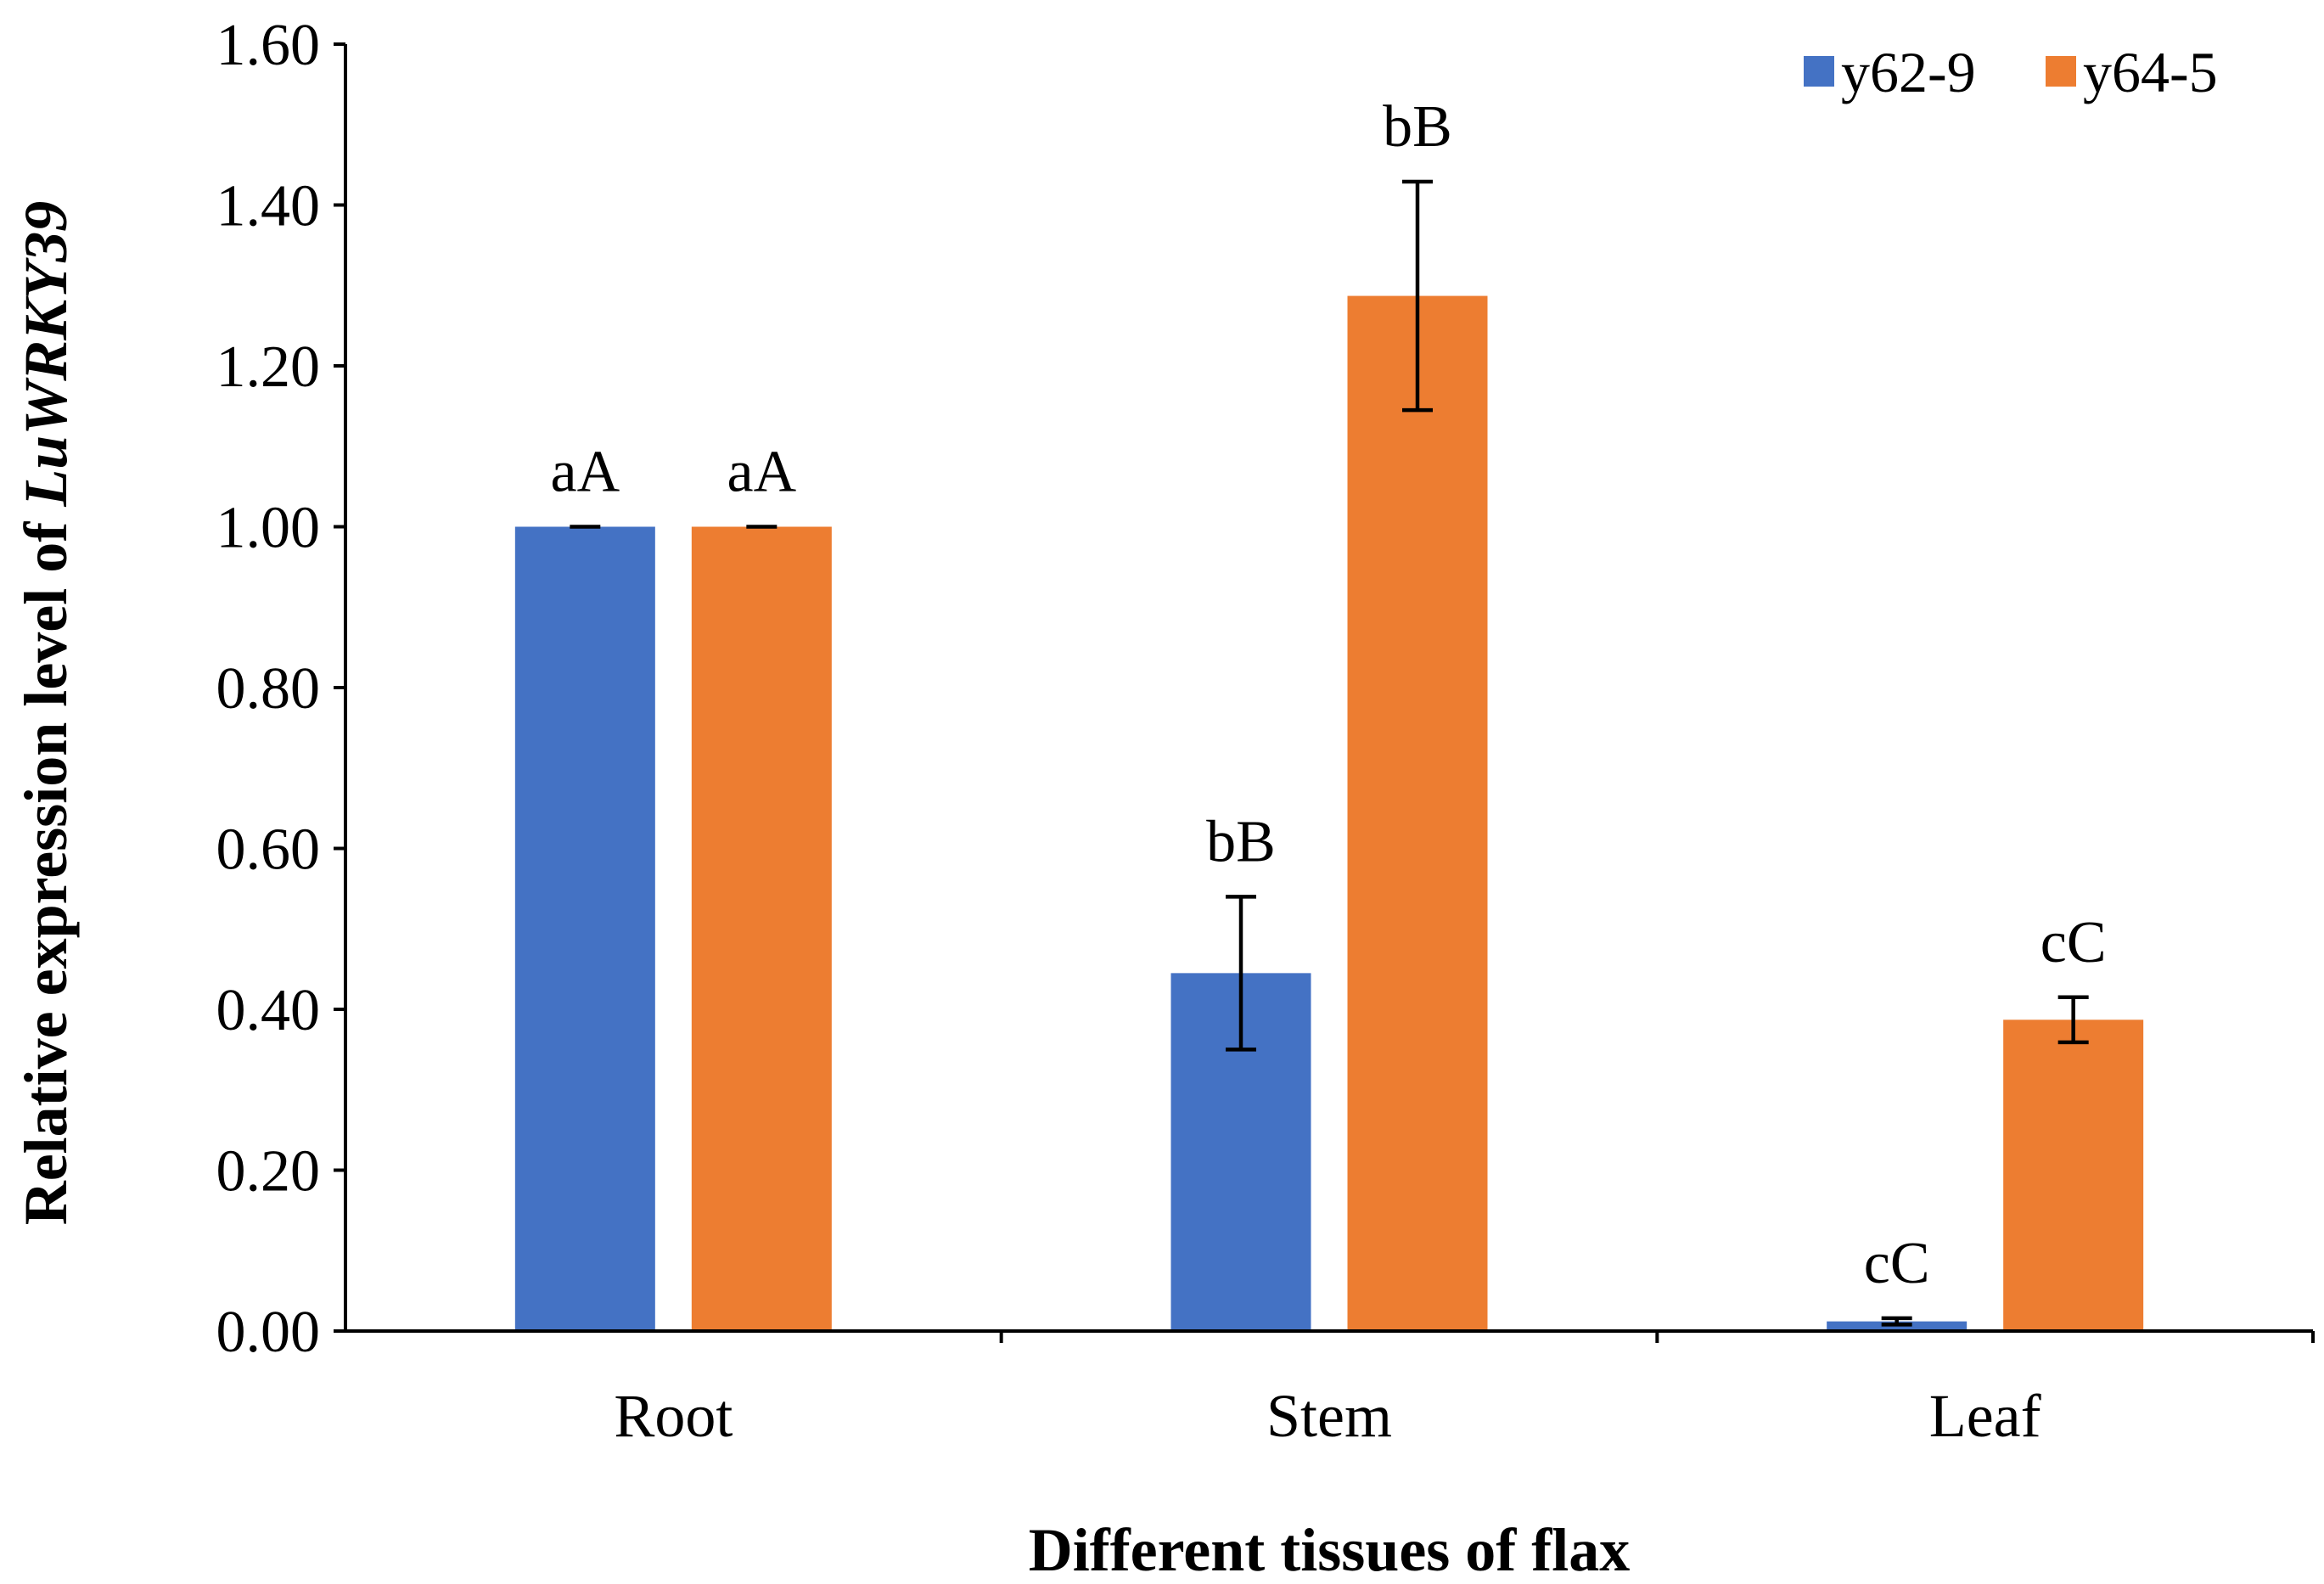 Image resolution: width=2324 pixels, height=1584 pixels. I want to click on y-tick-label: 1.00, so click(268, 528).